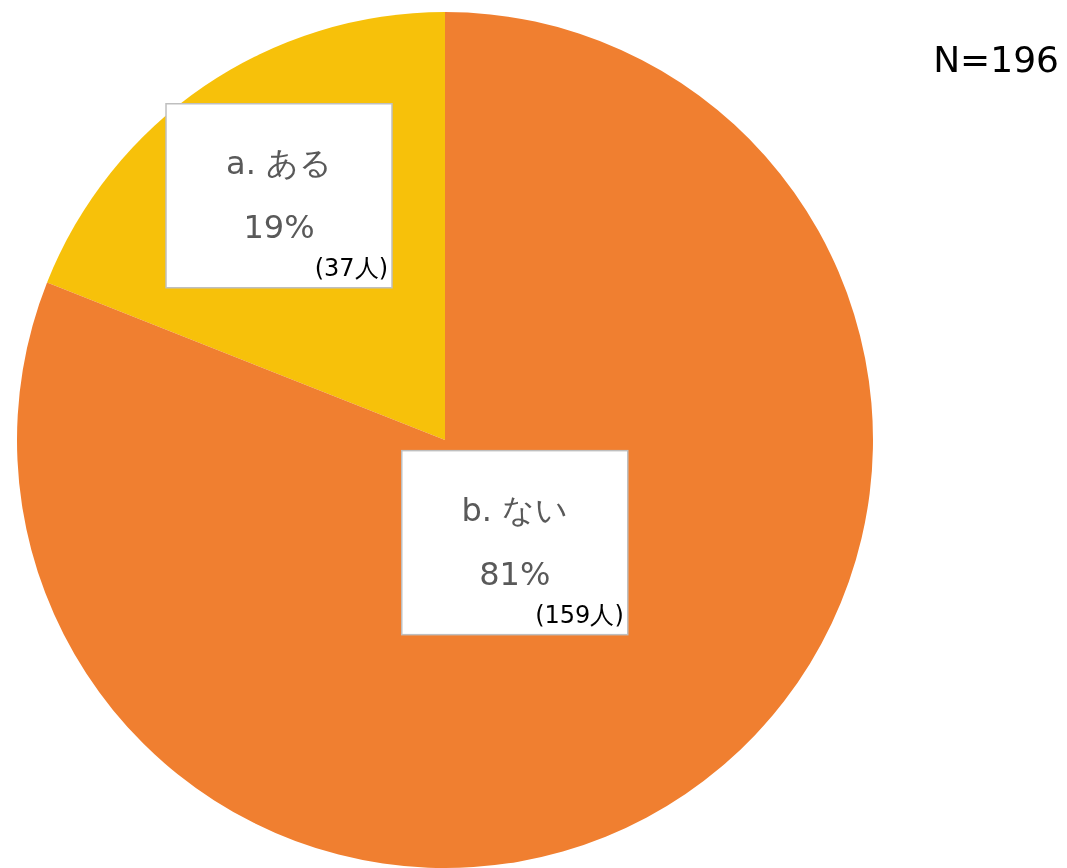  I want to click on slice-label: b. ない, so click(515, 509).